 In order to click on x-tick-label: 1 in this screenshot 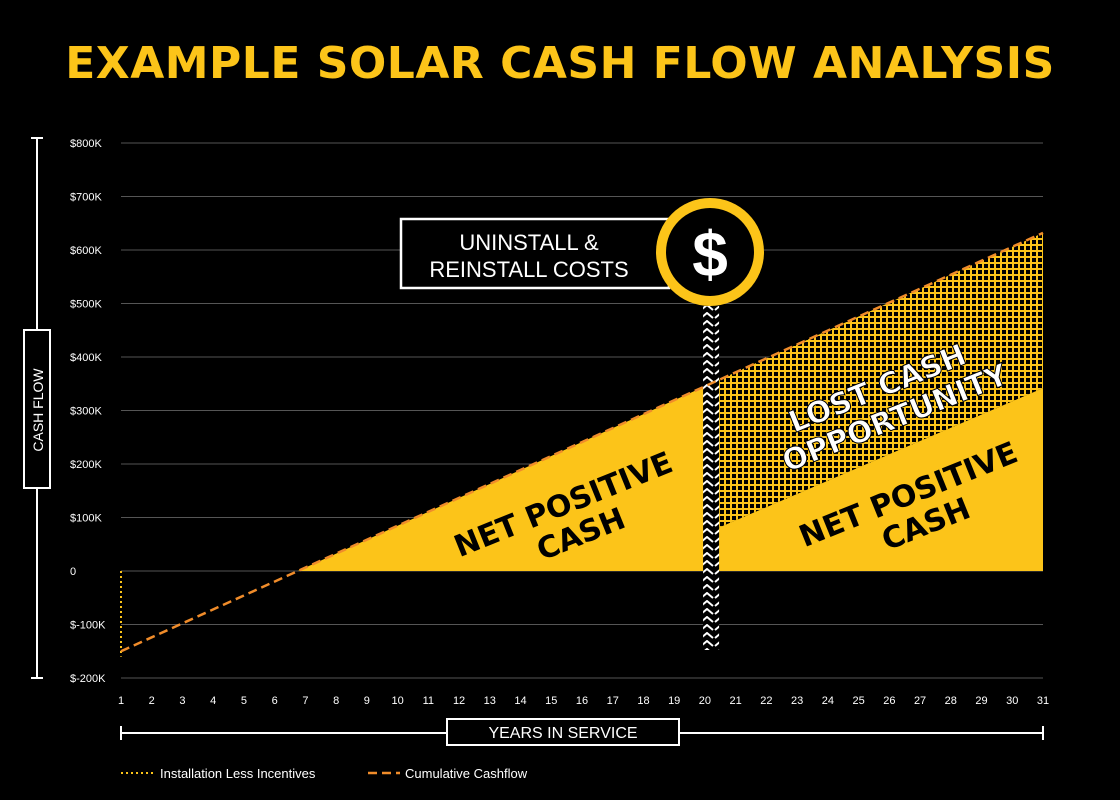, I will do `click(121, 701)`.